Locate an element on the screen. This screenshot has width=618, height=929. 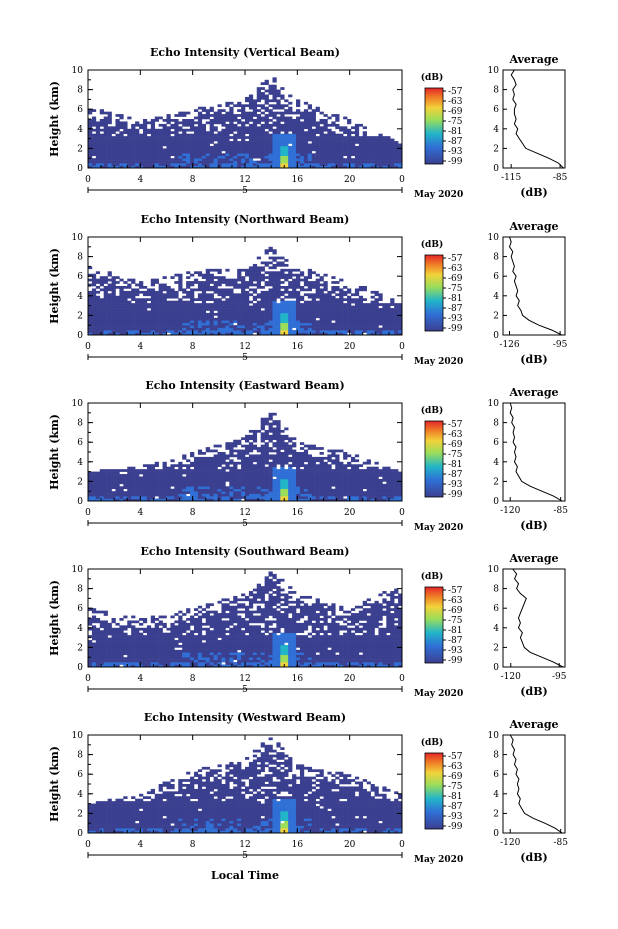
average-frame is located at coordinates (534, 286).